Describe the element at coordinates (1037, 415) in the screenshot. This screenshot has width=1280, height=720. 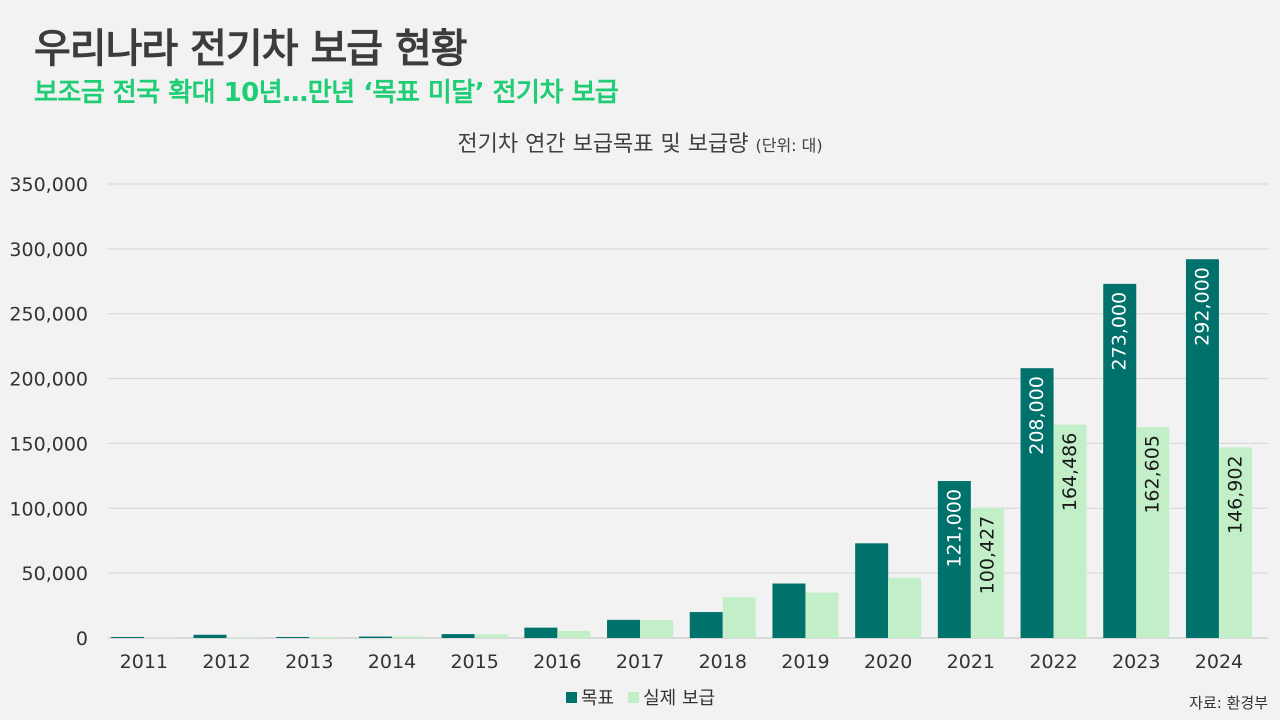
I see `bar-data-label: 208,000` at that location.